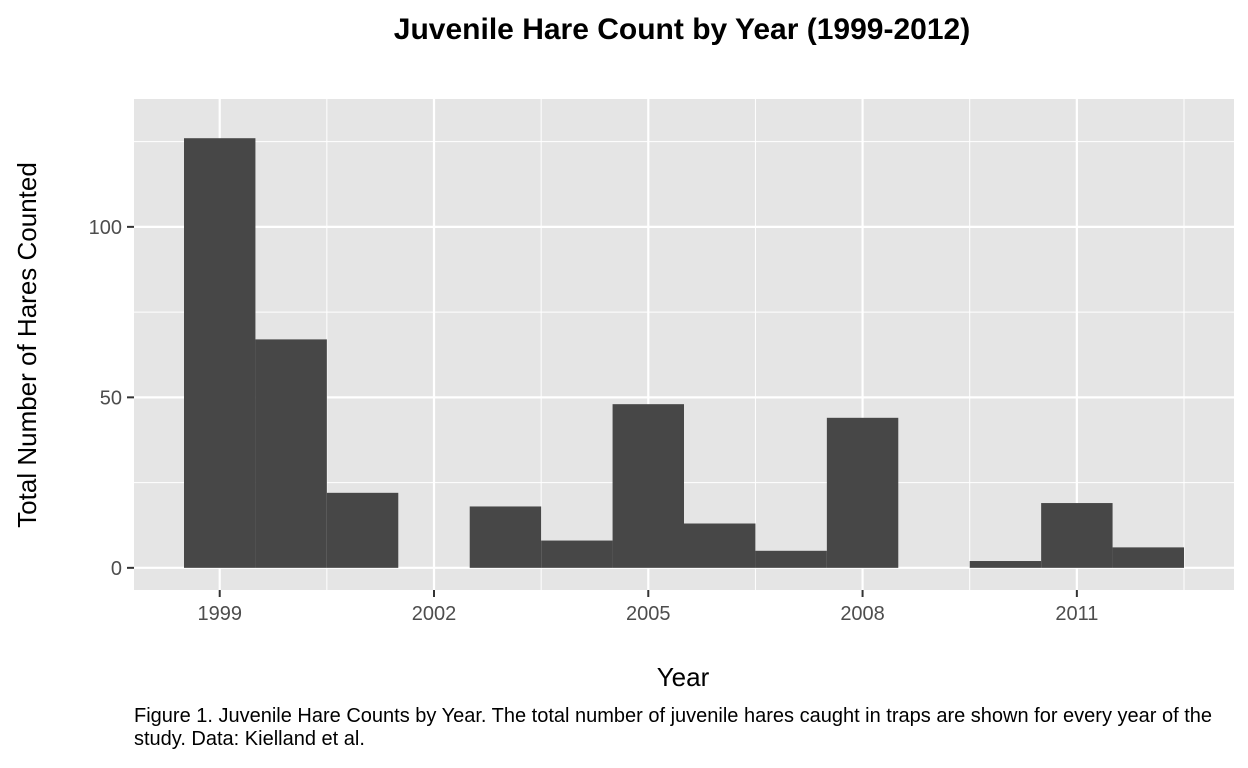  Describe the element at coordinates (291, 453) in the screenshot. I see `bar-2000` at that location.